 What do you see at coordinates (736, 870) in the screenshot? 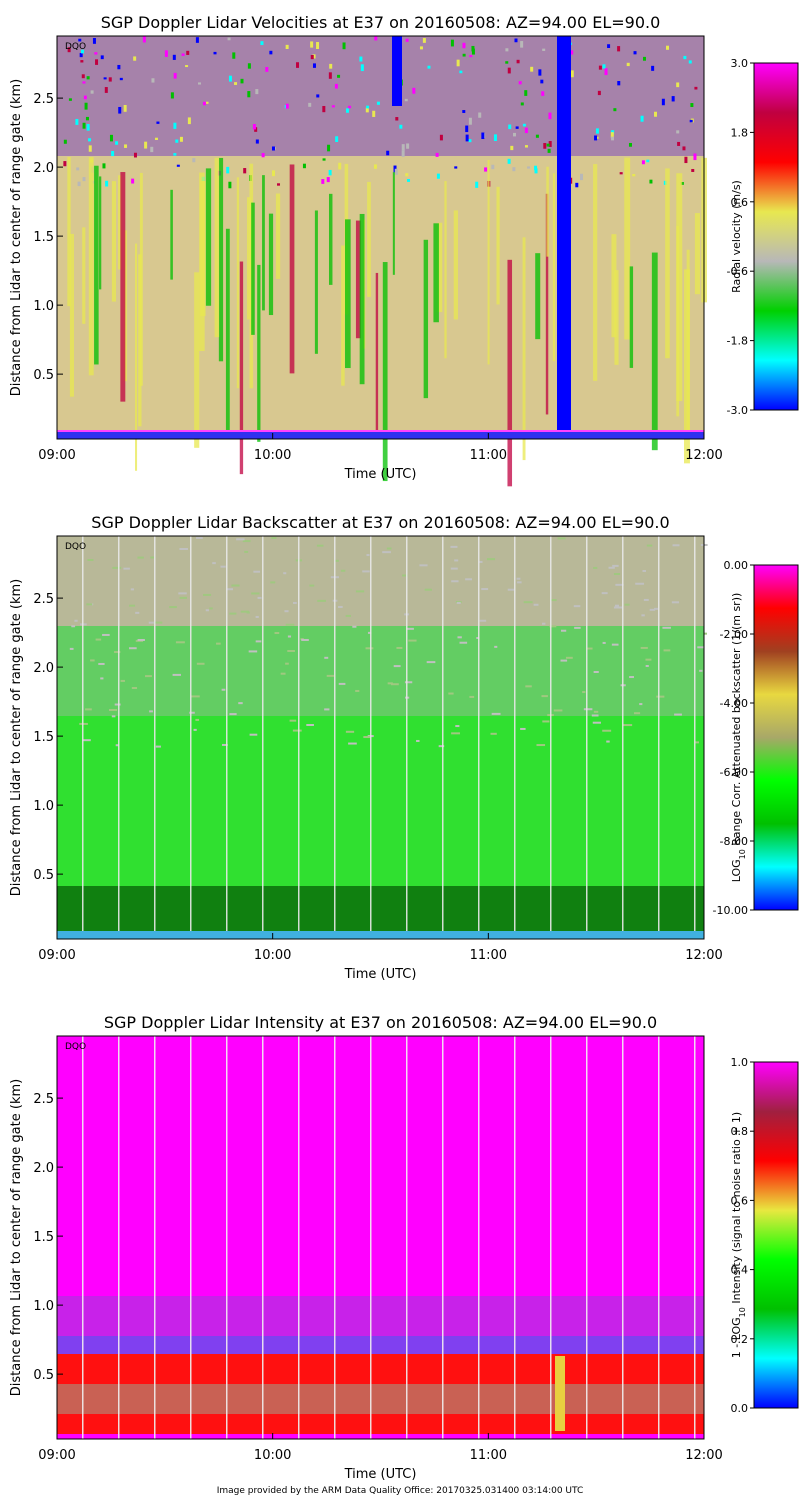
I see `colorbar-label-part: LOG` at bounding box center [736, 870].